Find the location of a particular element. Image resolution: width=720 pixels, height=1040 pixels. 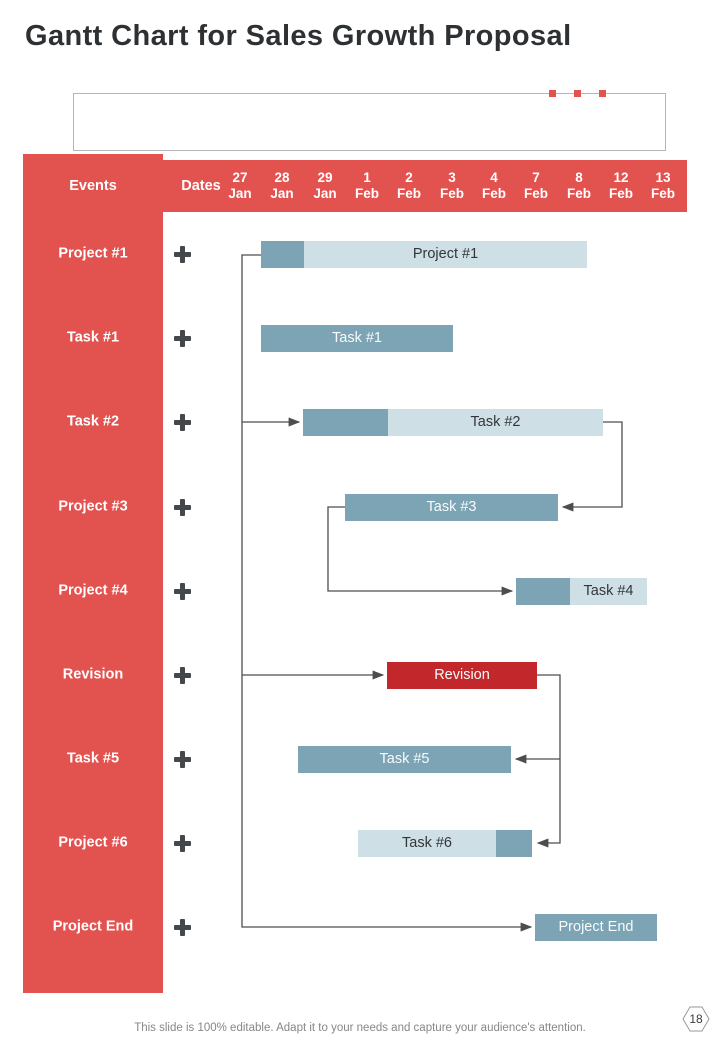

bar-label: Task #1 is located at coordinates (357, 337).